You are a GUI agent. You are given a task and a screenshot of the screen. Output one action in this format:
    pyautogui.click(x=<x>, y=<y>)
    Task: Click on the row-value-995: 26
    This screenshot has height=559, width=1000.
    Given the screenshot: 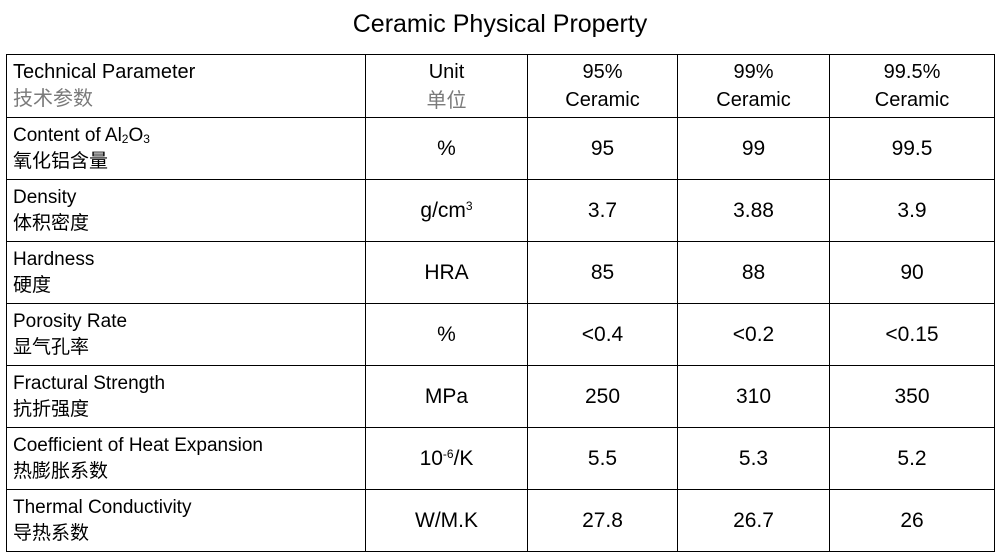 What is the action you would take?
    pyautogui.click(x=912, y=520)
    